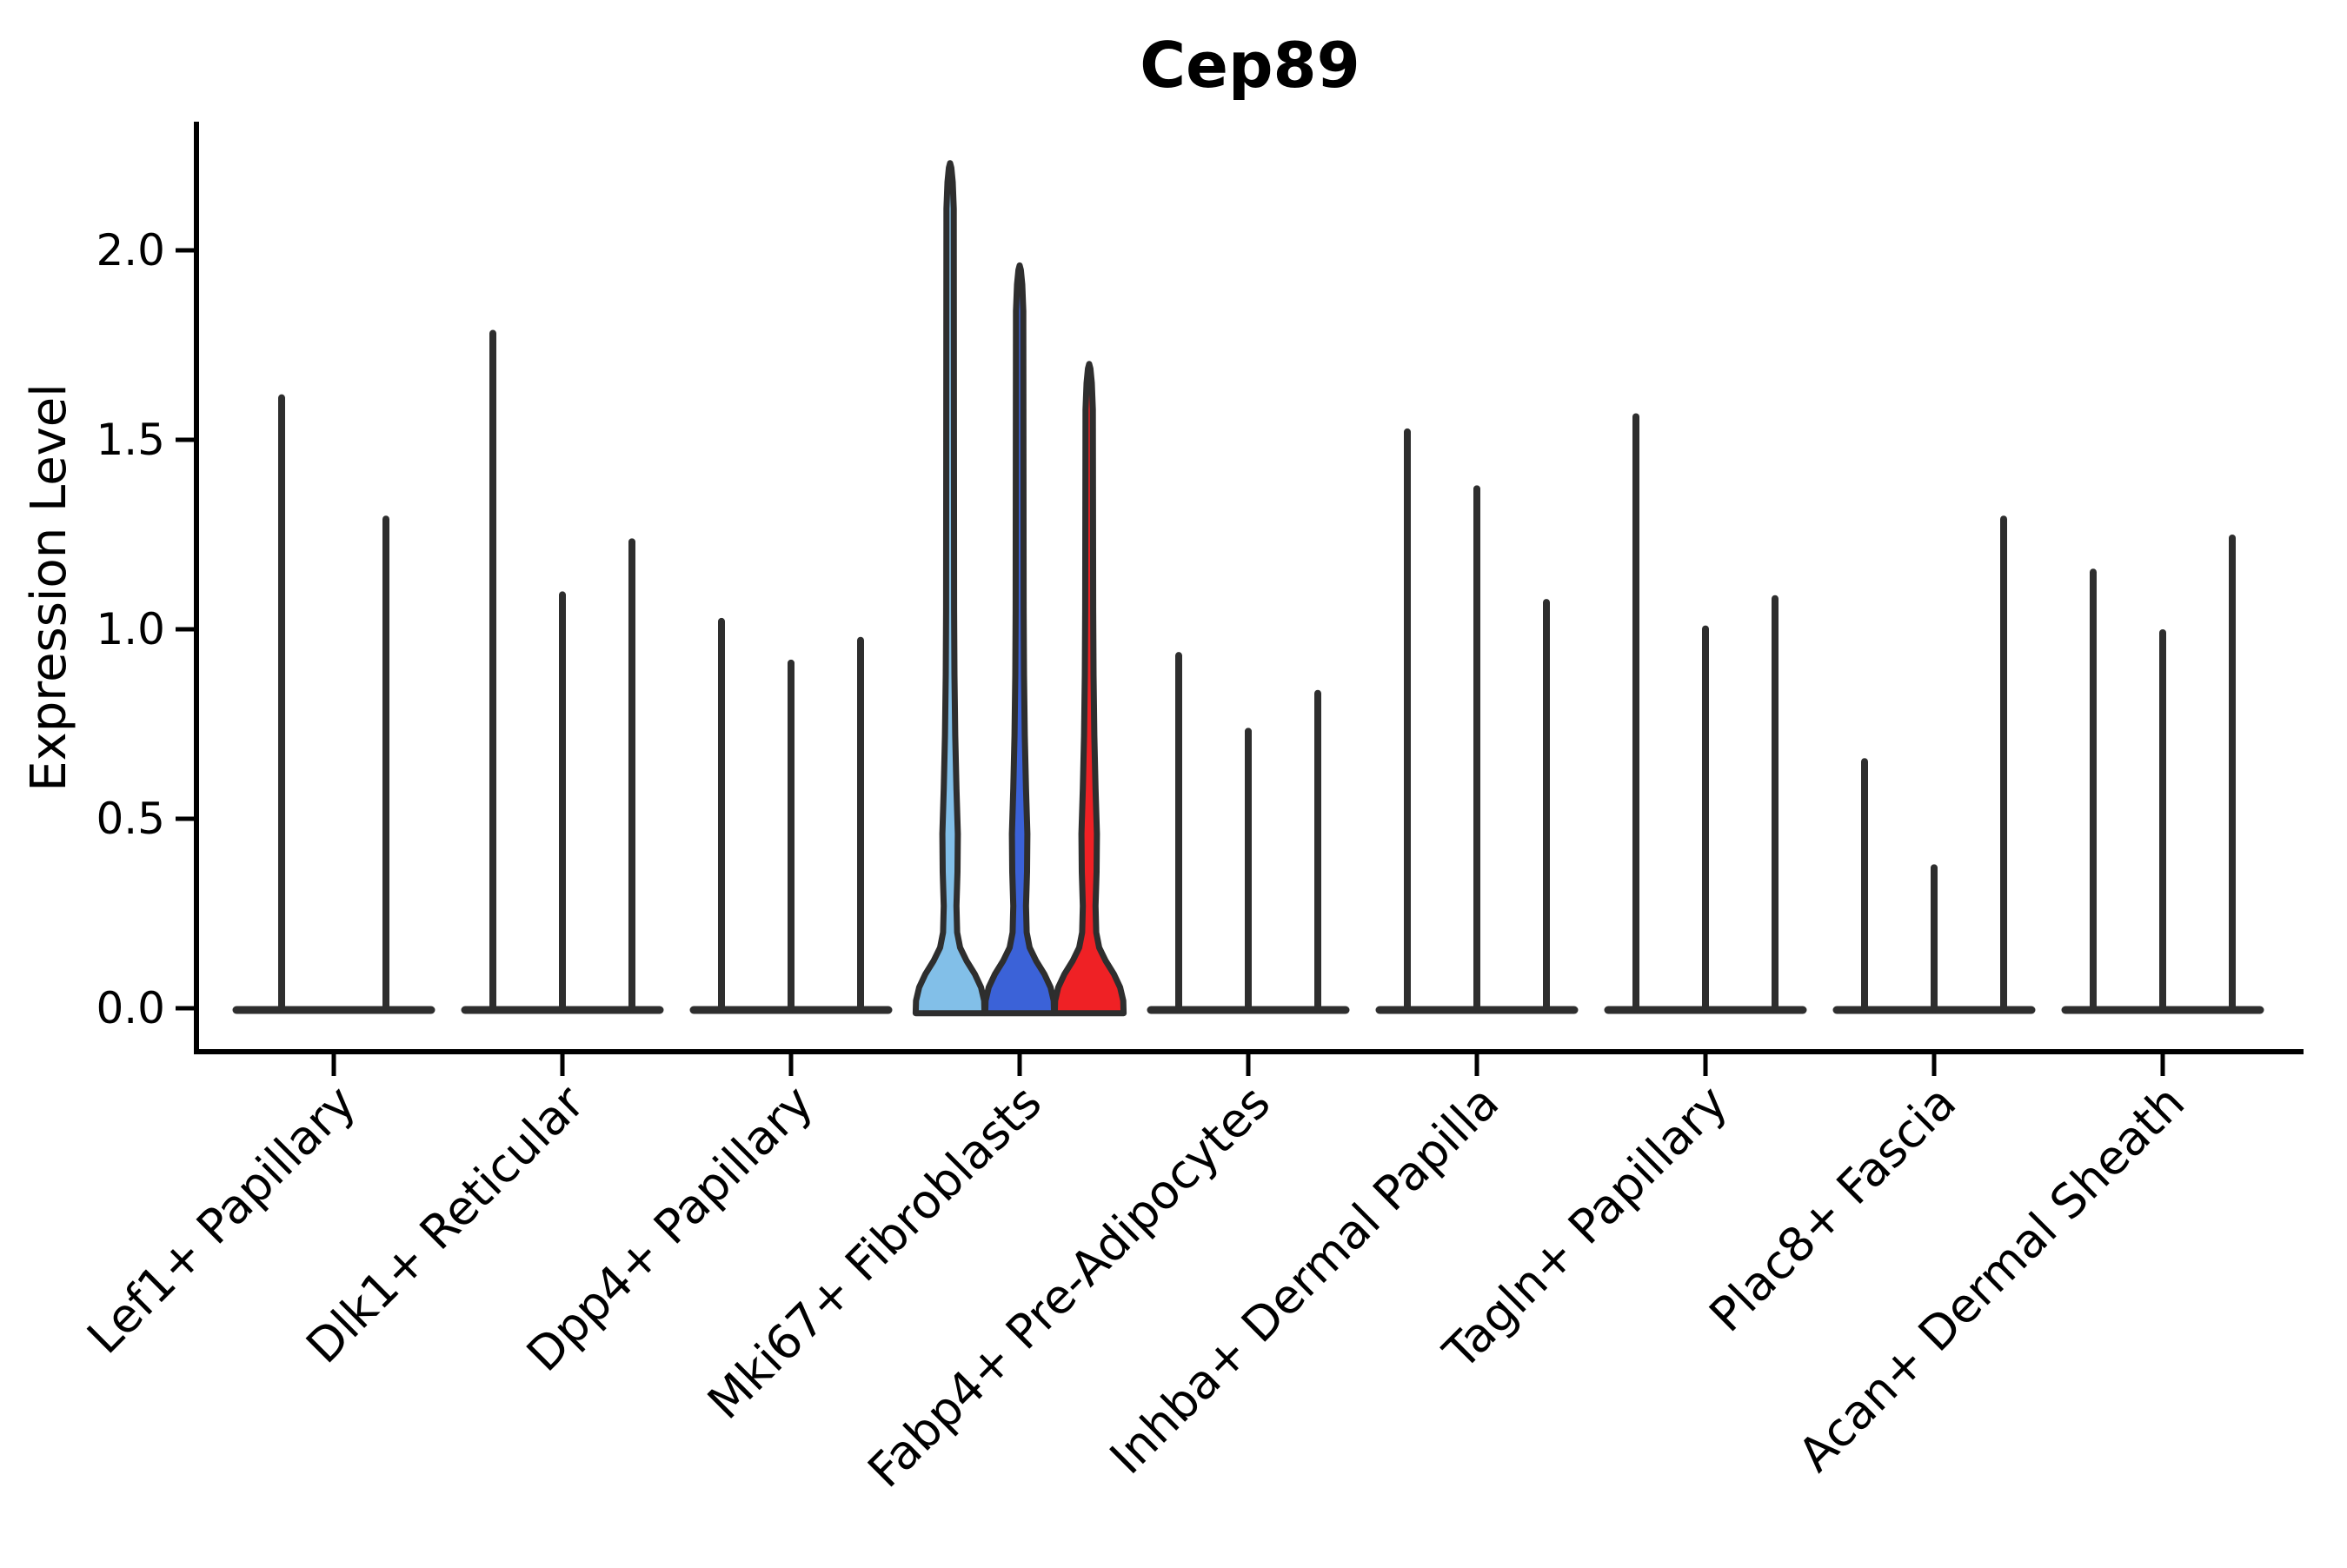 This screenshot has height=1568, width=2347. Describe the element at coordinates (1068, 1286) in the screenshot. I see `x-tick-label: Fabp4+ Pre-Adipocytes` at that location.